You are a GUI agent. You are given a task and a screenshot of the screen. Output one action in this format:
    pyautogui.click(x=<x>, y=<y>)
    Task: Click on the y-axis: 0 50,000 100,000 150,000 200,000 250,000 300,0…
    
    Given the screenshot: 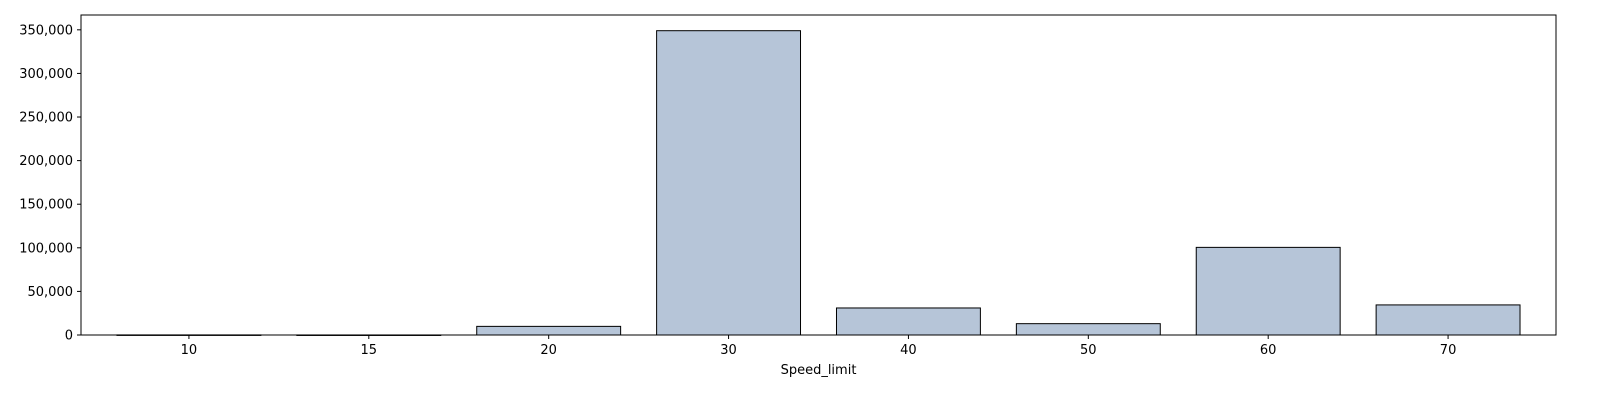 What is the action you would take?
    pyautogui.click(x=50, y=183)
    